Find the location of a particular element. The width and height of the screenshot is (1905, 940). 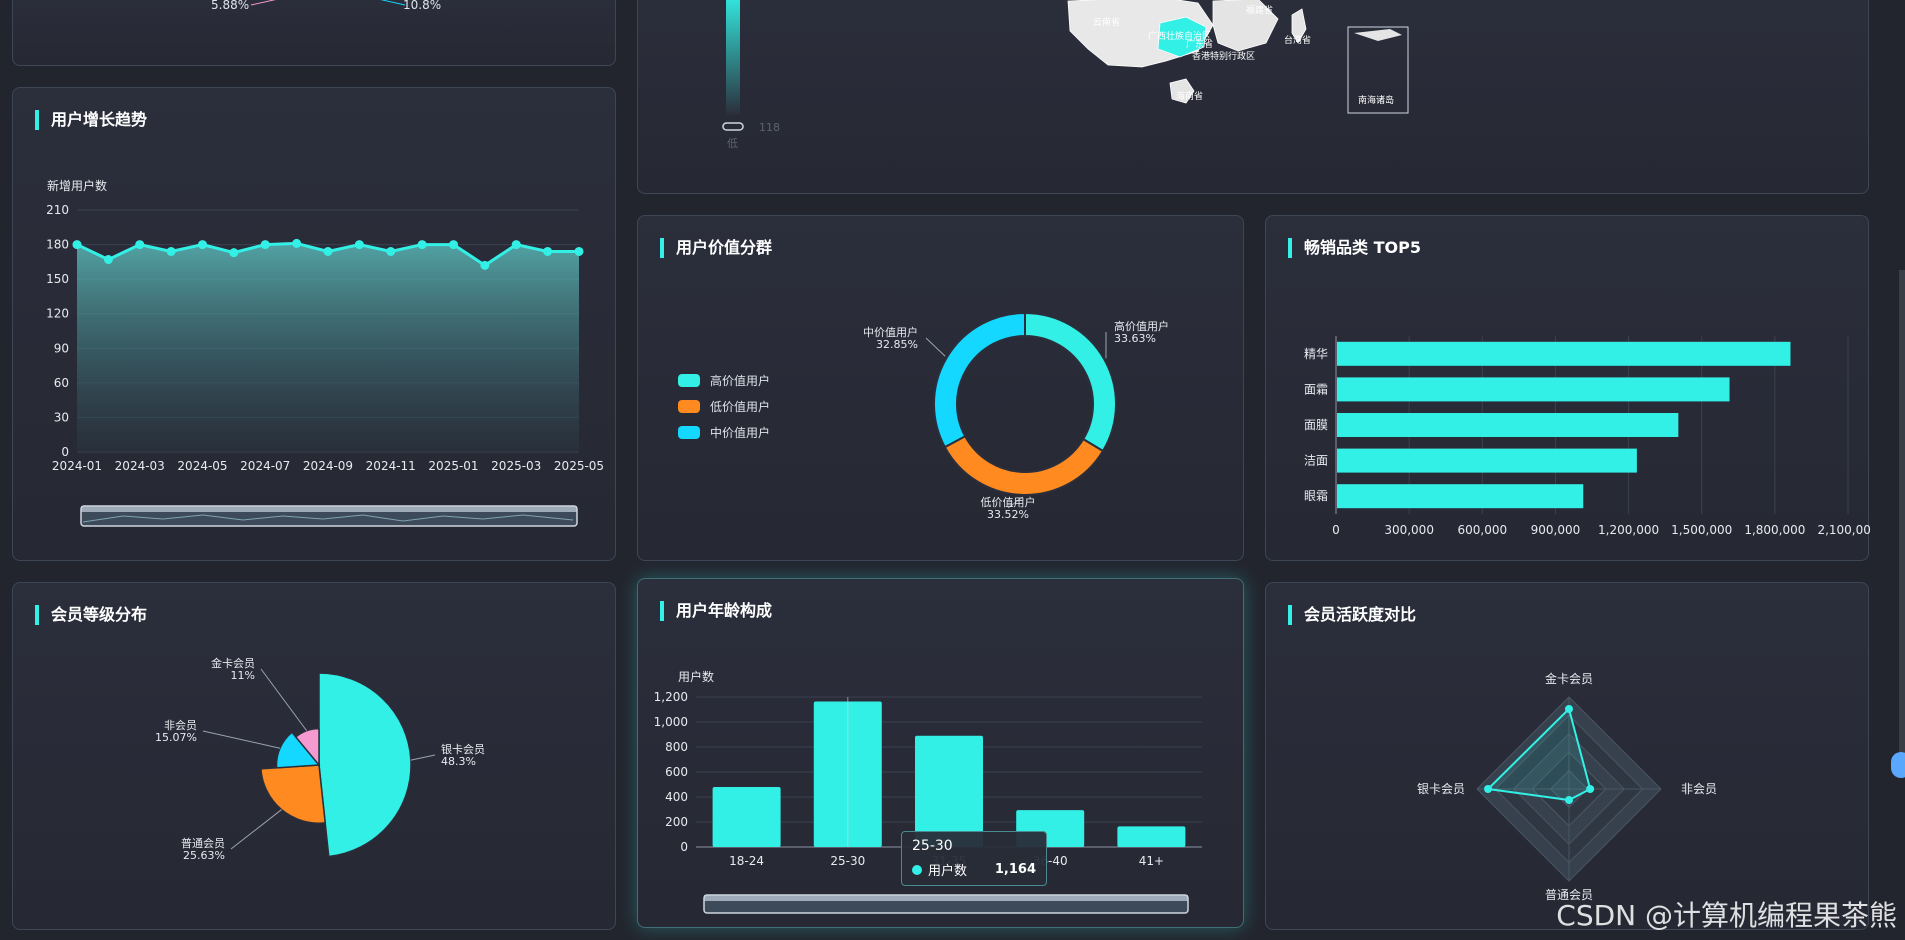

map-label: 海南省 is located at coordinates (1189, 96).